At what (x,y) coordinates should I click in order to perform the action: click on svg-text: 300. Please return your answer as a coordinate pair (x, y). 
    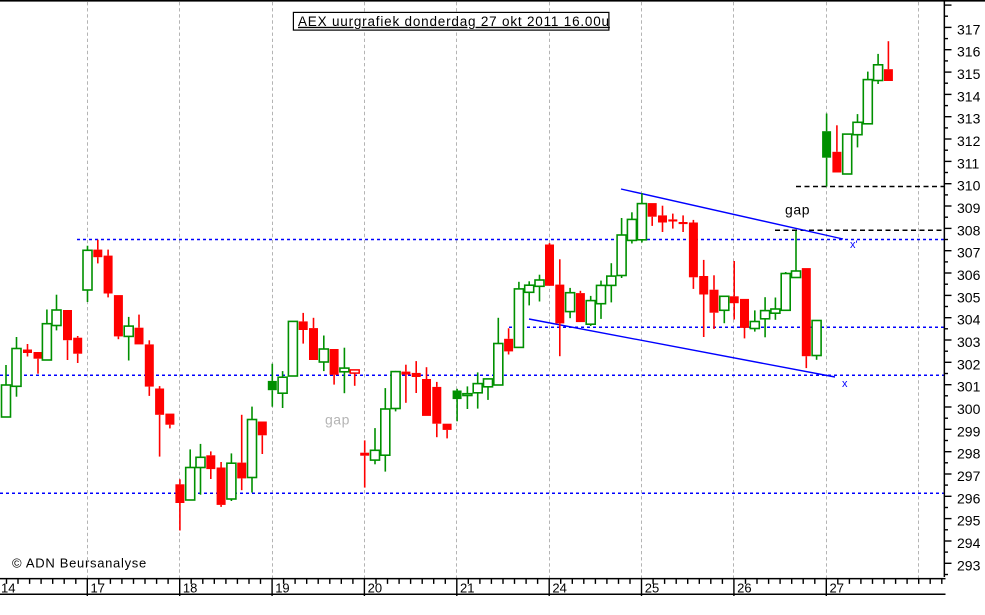
    Looking at the image, I should click on (969, 409).